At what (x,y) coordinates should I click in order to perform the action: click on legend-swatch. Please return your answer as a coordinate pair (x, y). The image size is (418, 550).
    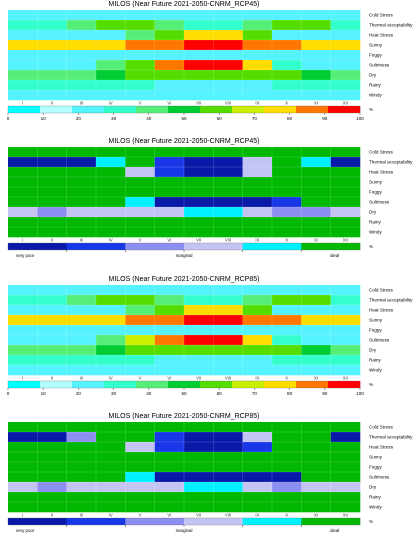
    Looking at the image, I should click on (96, 246).